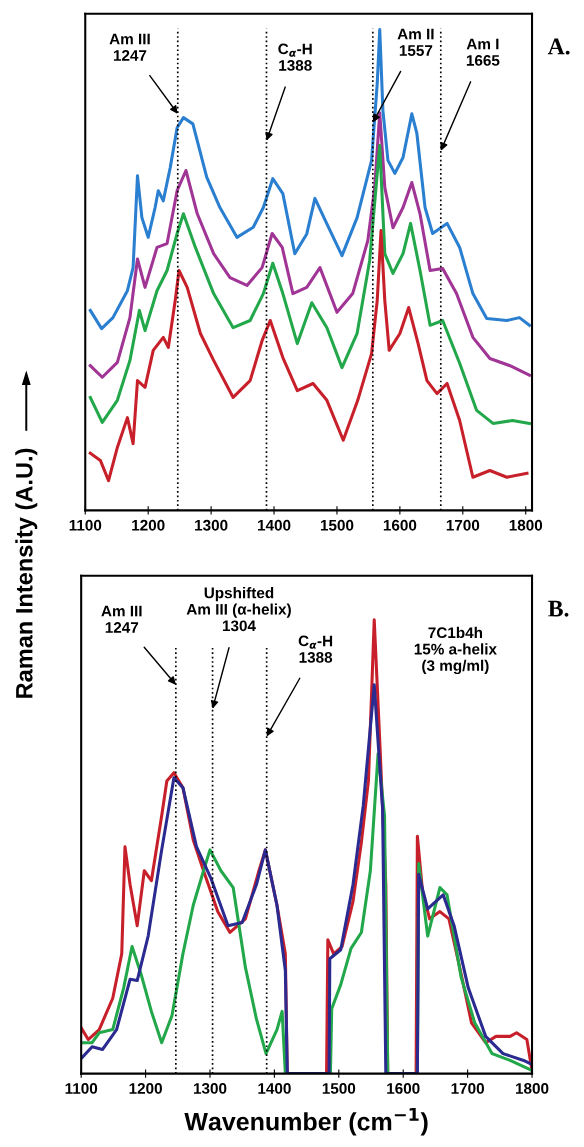  I want to click on y-axis-title: Raman Intensity (A.U.), so click(26, 573).